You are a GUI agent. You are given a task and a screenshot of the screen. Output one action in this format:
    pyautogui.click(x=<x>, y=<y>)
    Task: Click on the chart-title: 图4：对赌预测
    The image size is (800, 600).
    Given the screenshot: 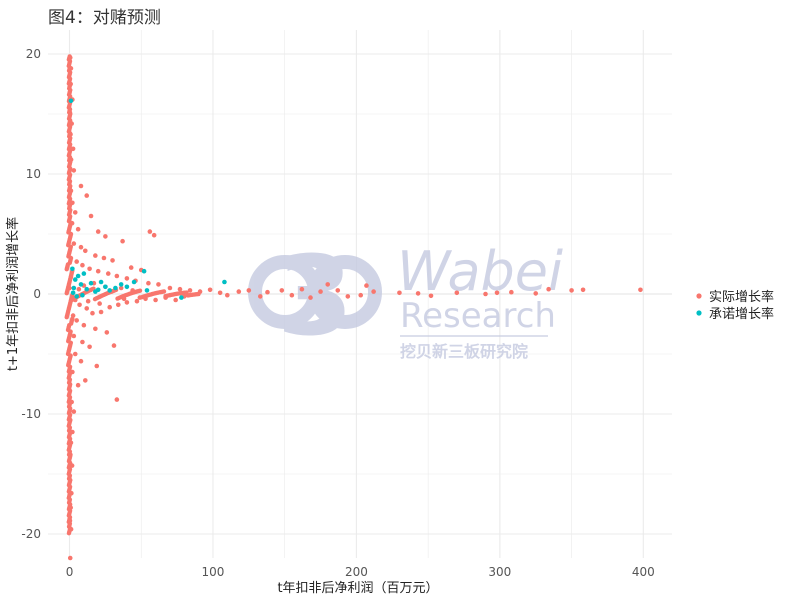 What is the action you would take?
    pyautogui.click(x=104, y=18)
    